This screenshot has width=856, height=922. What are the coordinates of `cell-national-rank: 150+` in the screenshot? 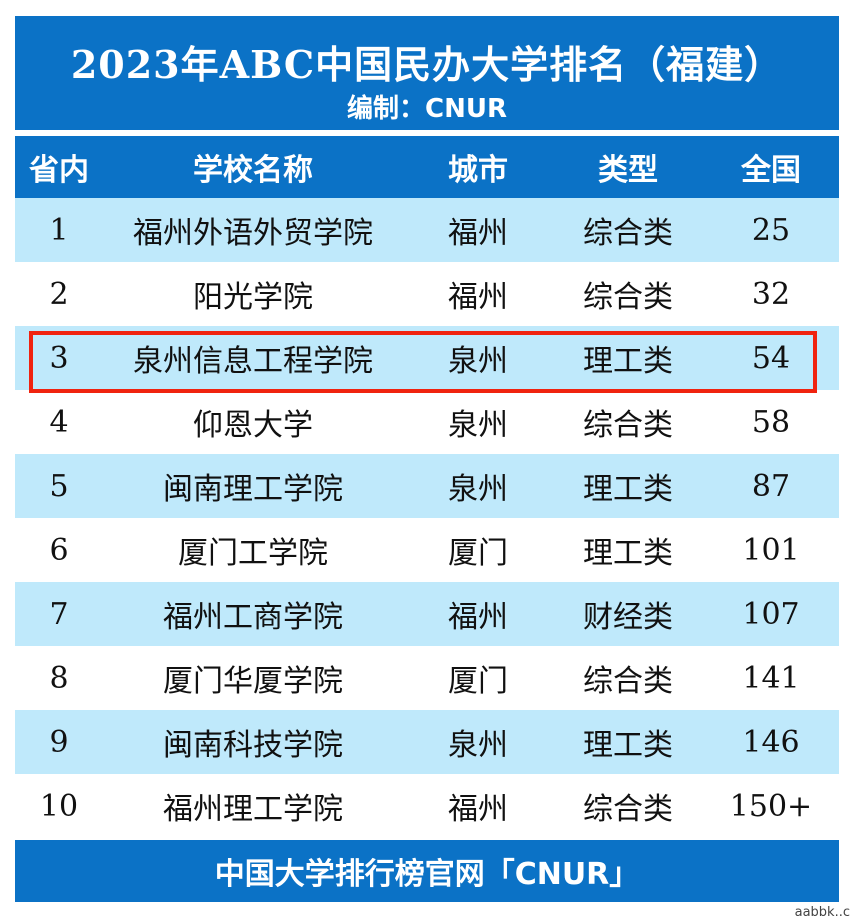 It's located at (771, 806).